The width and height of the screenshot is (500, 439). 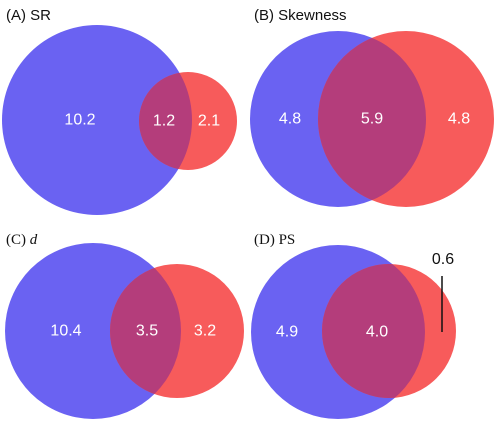 What do you see at coordinates (300, 15) in the screenshot?
I see `panel-b-title: (B) Skewness` at bounding box center [300, 15].